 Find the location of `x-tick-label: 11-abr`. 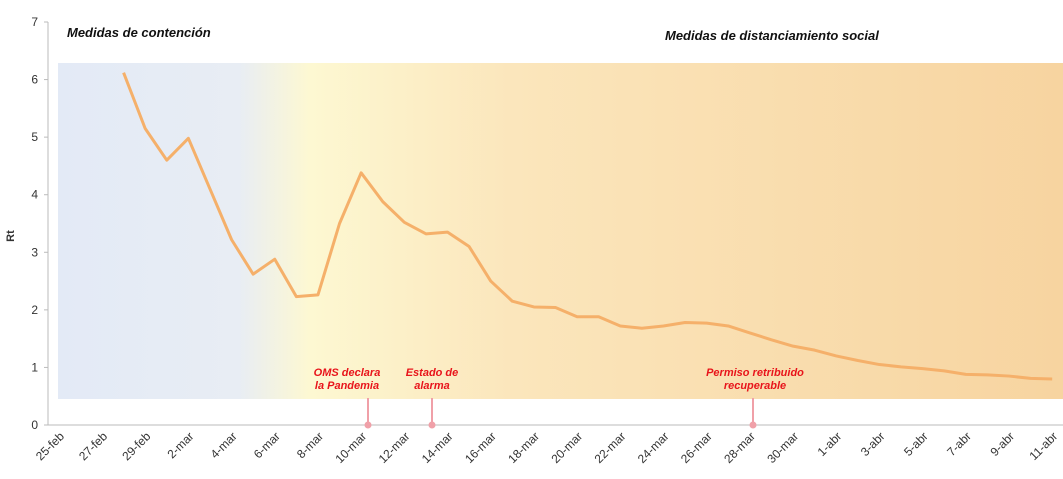

x-tick-label: 11-abr is located at coordinates (1044, 446).